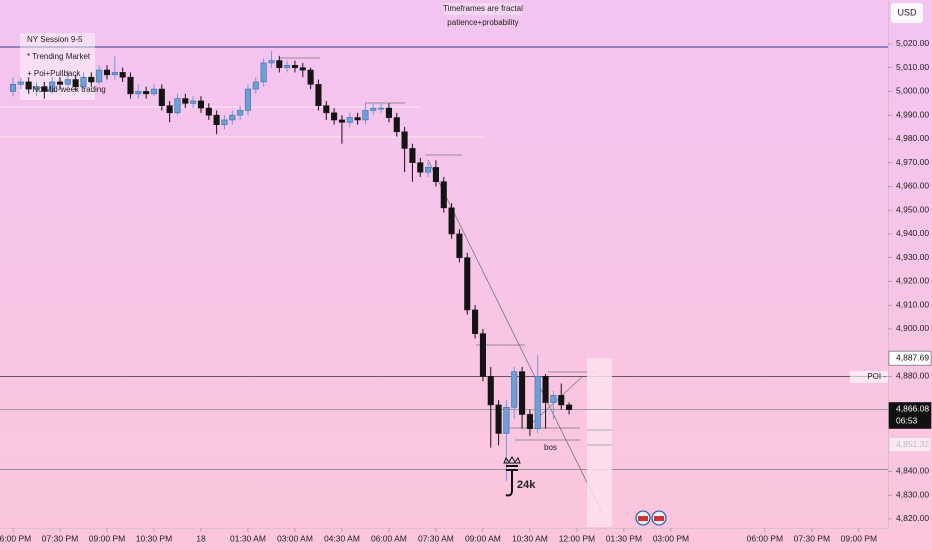  I want to click on y-tick-label: 4,930.00, so click(912, 257).